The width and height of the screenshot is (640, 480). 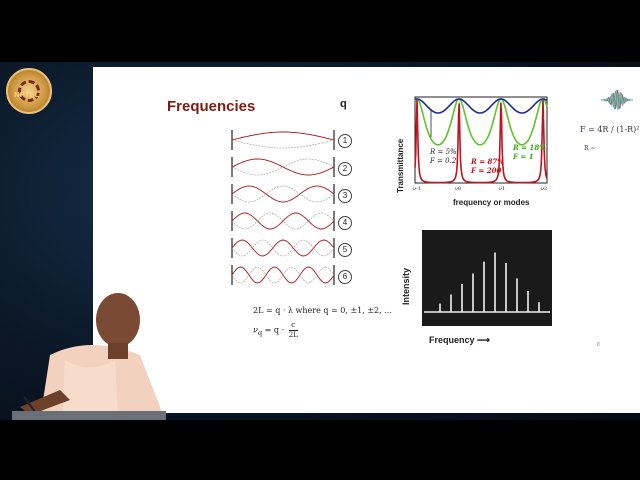 What do you see at coordinates (610, 129) in the screenshot?
I see `handwritten-formula: F = 4R / (1-R)²` at bounding box center [610, 129].